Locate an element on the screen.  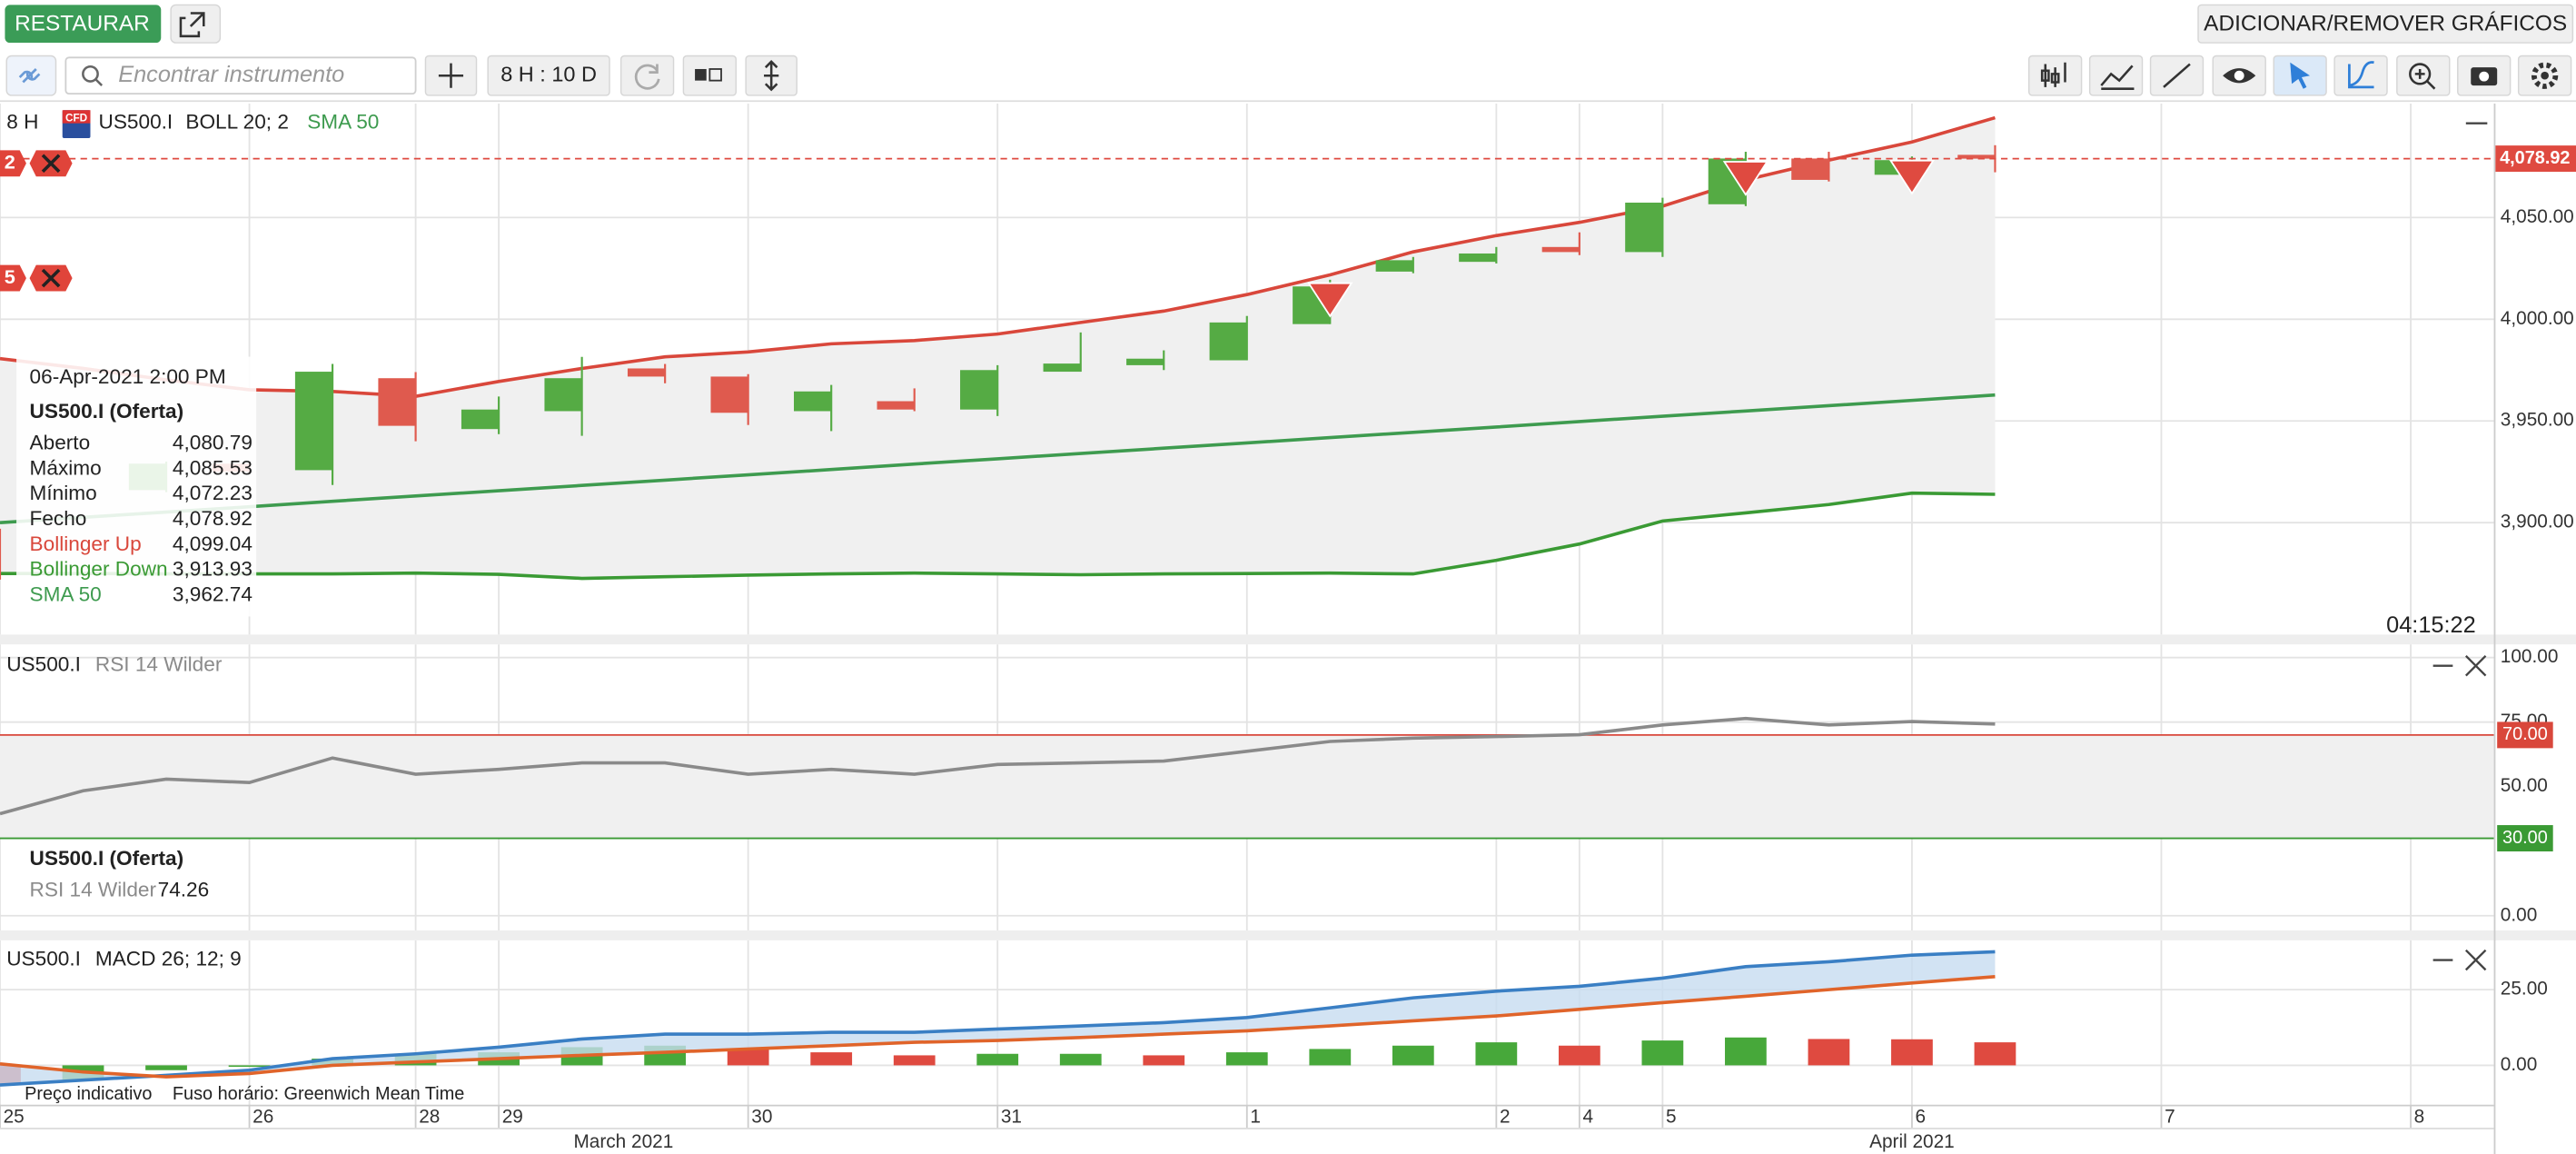
indicator-line is located at coordinates (998, 458).